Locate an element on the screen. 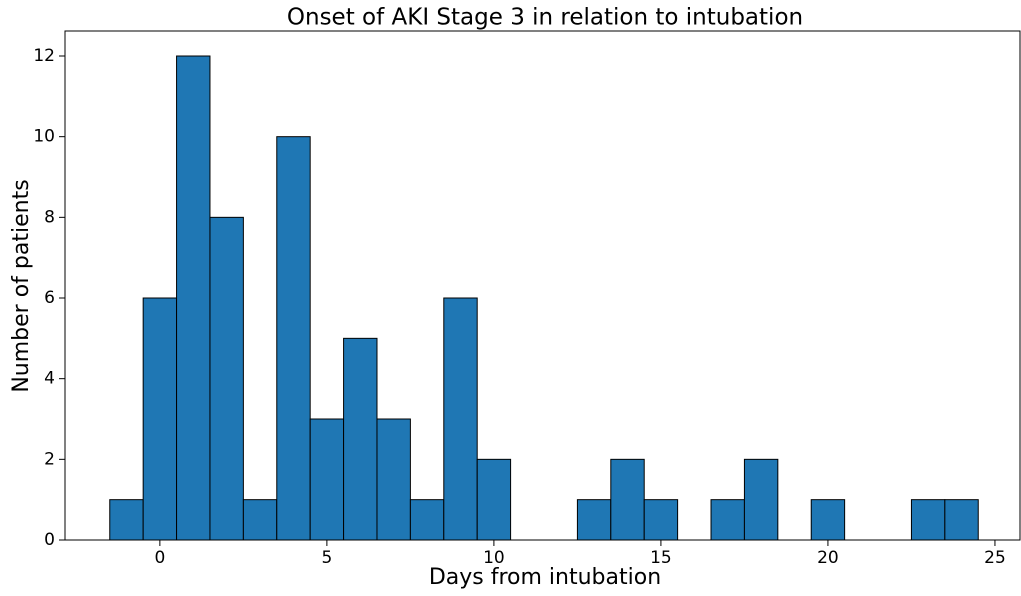 The width and height of the screenshot is (1021, 596). x-tick-label: 15 is located at coordinates (661, 558).